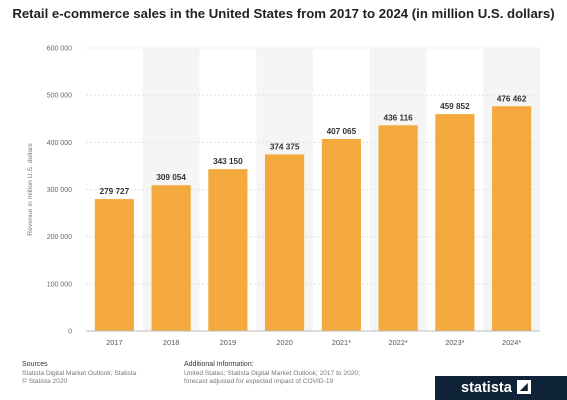 This screenshot has height=400, width=567. What do you see at coordinates (59, 49) in the screenshot?
I see `y-tick-label: 600 000` at bounding box center [59, 49].